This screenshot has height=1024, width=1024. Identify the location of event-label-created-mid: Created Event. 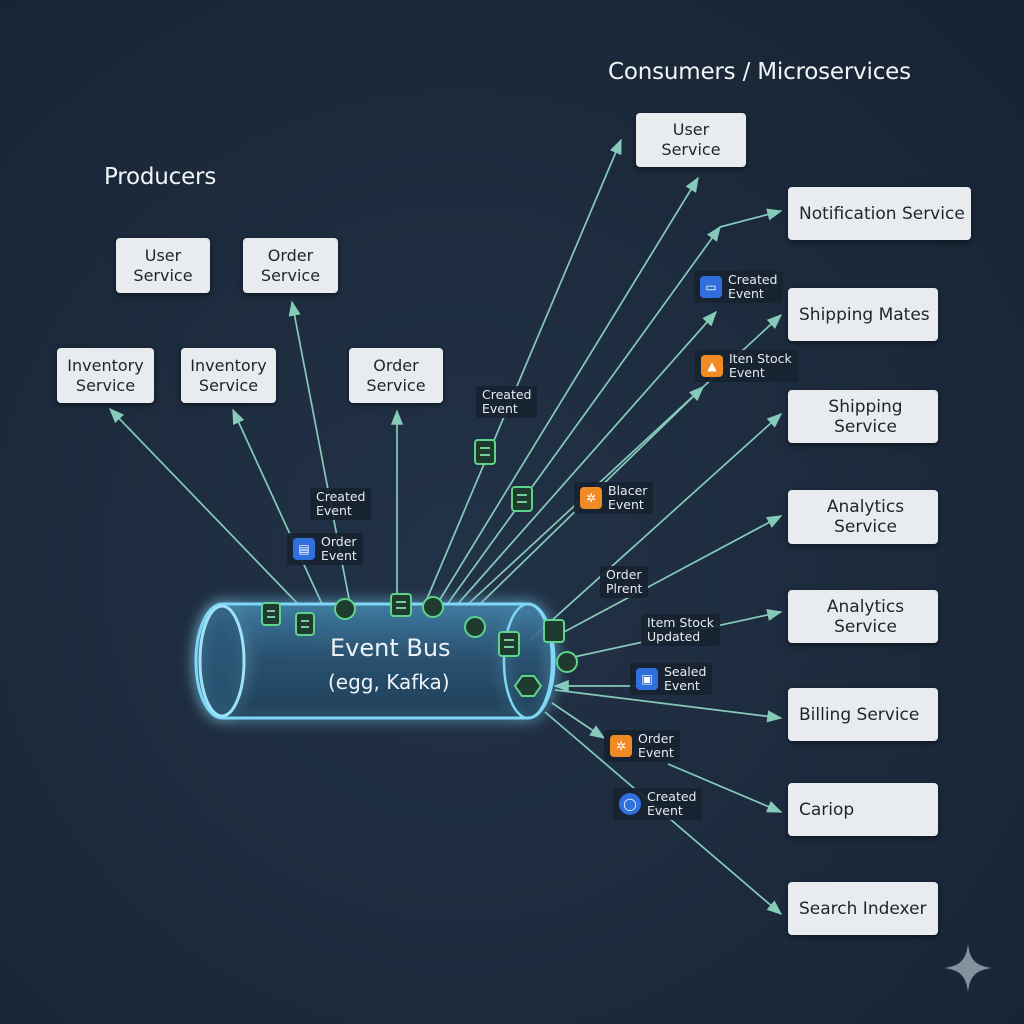
(341, 504).